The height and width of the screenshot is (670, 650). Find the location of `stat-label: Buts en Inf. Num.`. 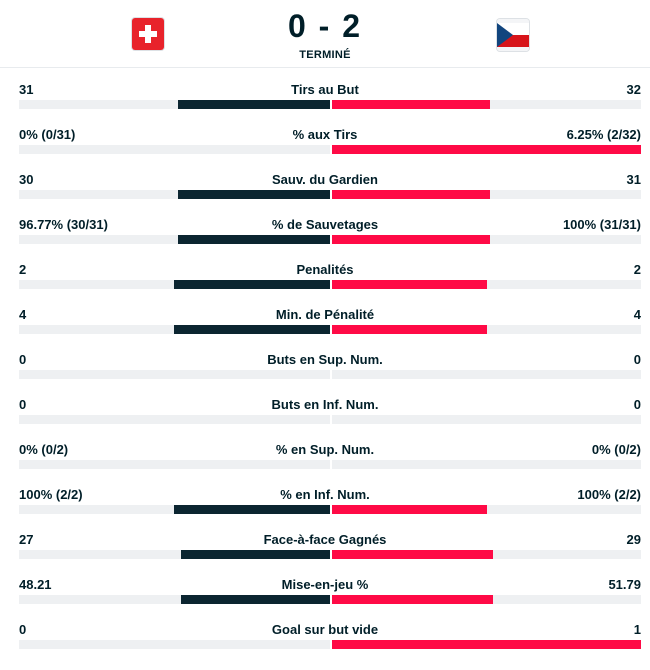

stat-label: Buts en Inf. Num. is located at coordinates (325, 404).